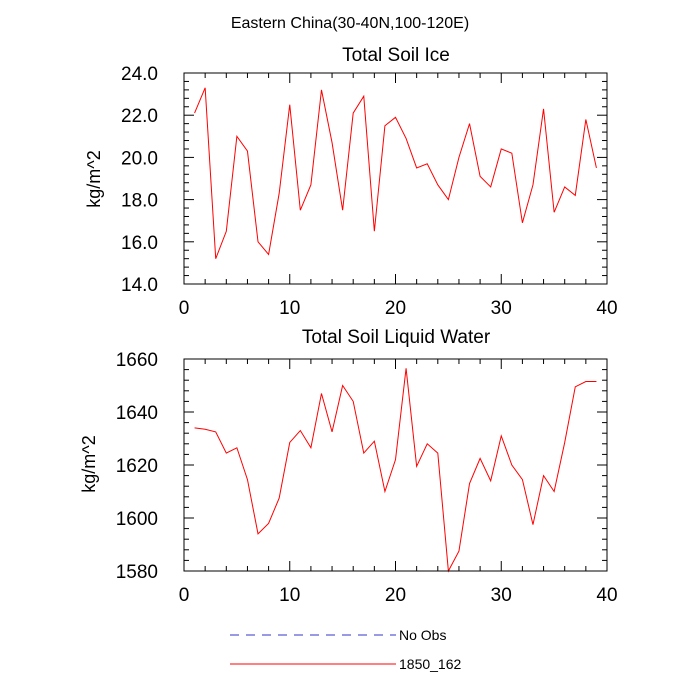 Image resolution: width=700 pixels, height=700 pixels. I want to click on y-tick-label: 22.0, so click(139, 116).